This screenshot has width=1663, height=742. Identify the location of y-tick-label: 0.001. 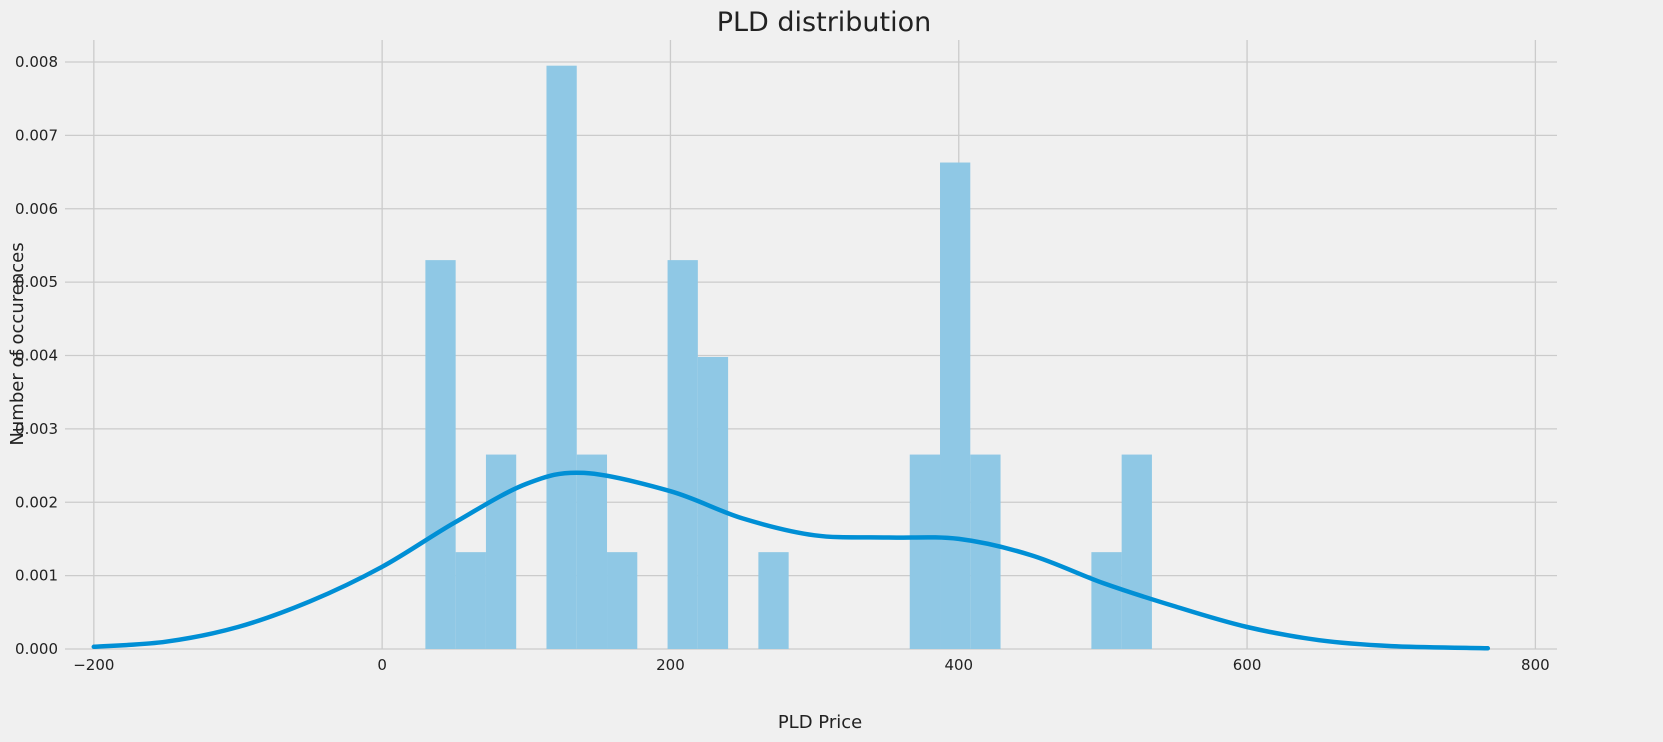
(36, 576).